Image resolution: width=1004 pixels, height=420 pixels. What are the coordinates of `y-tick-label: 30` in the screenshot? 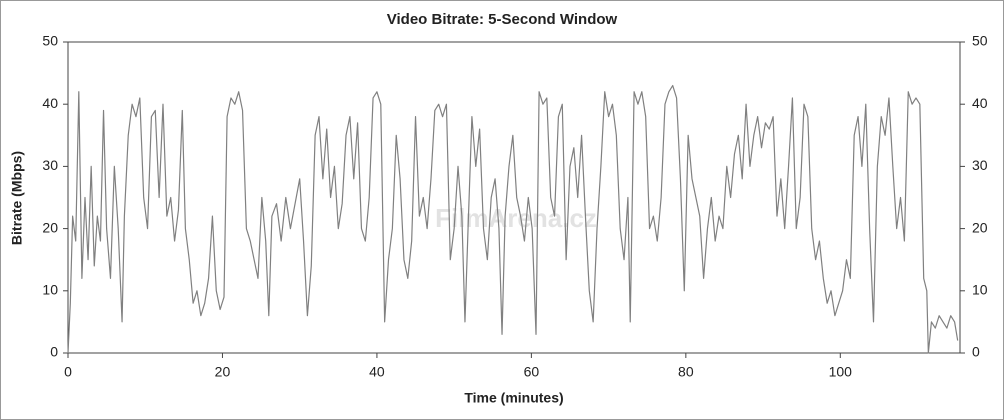 It's located at (50, 165).